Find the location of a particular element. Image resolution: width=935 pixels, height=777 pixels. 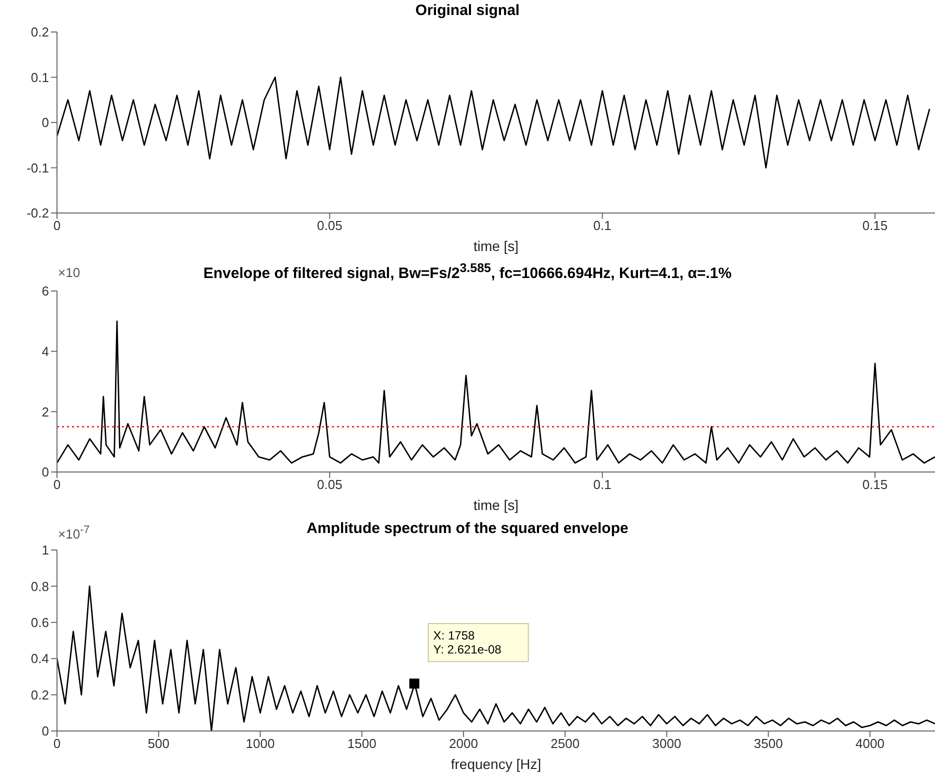

text: ×10$^{-7}$ is located at coordinates (74, 533).